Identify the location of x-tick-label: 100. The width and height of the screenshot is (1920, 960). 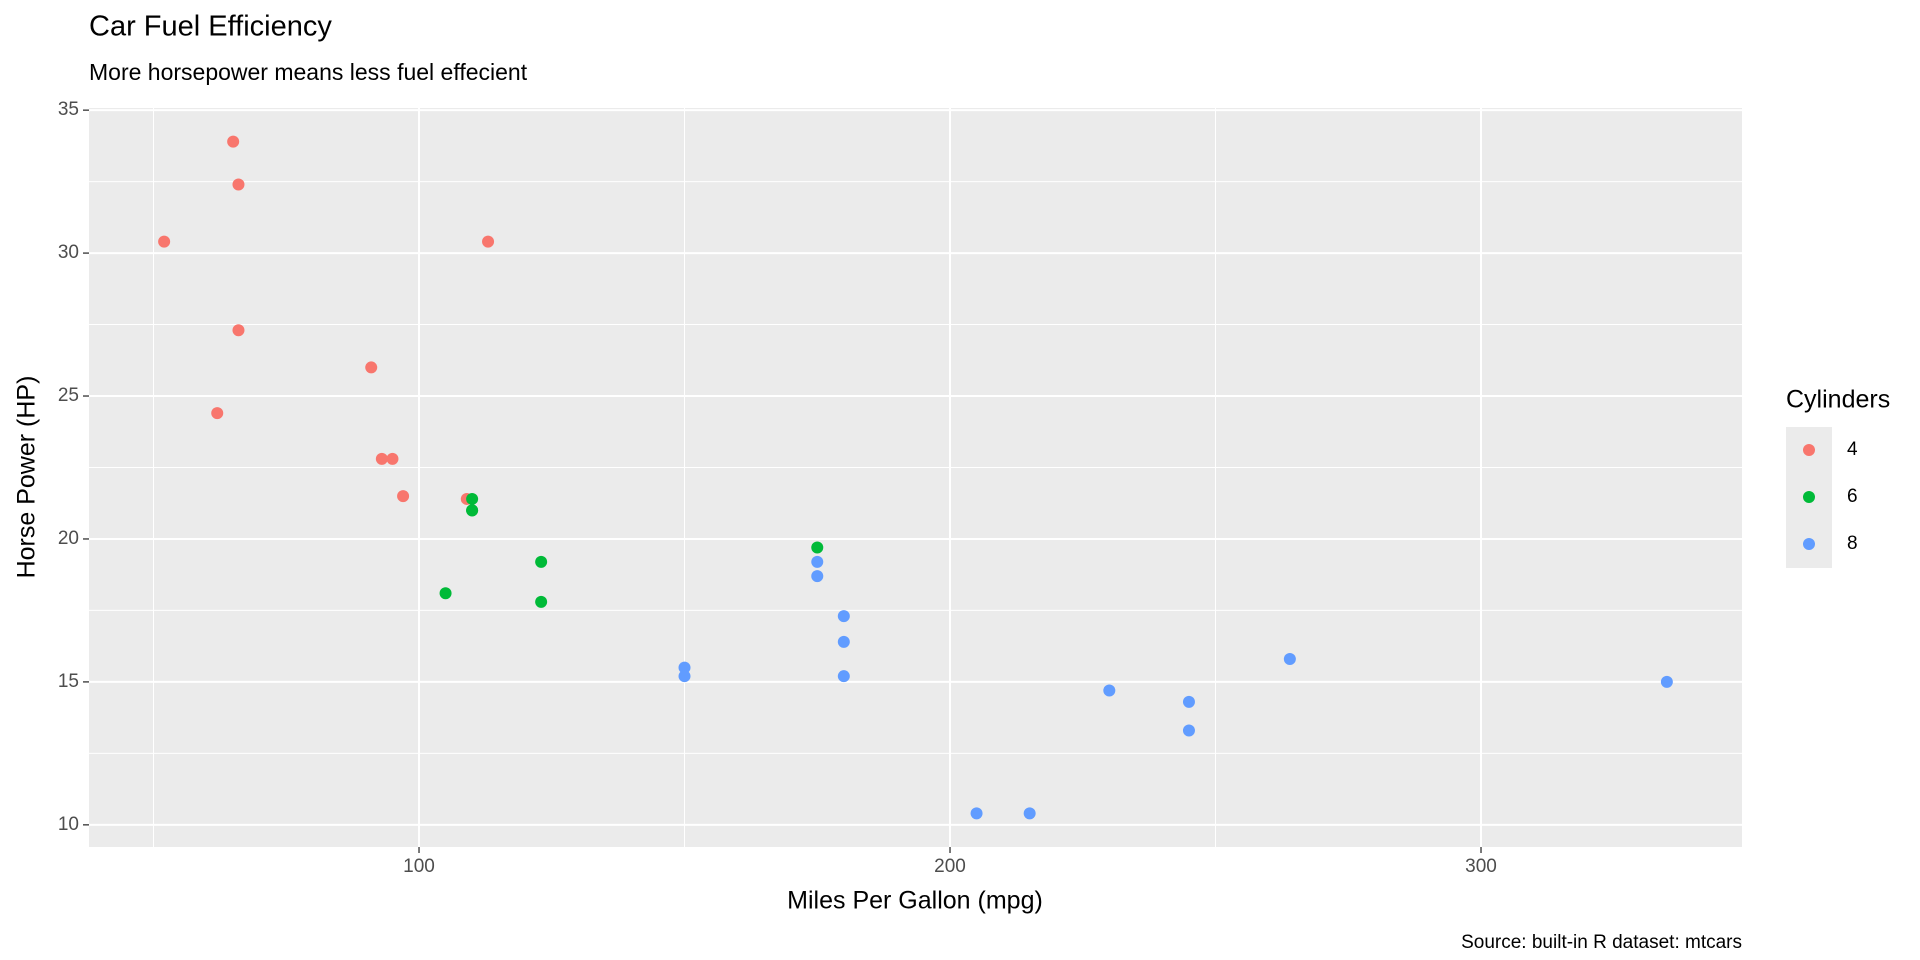
(419, 866).